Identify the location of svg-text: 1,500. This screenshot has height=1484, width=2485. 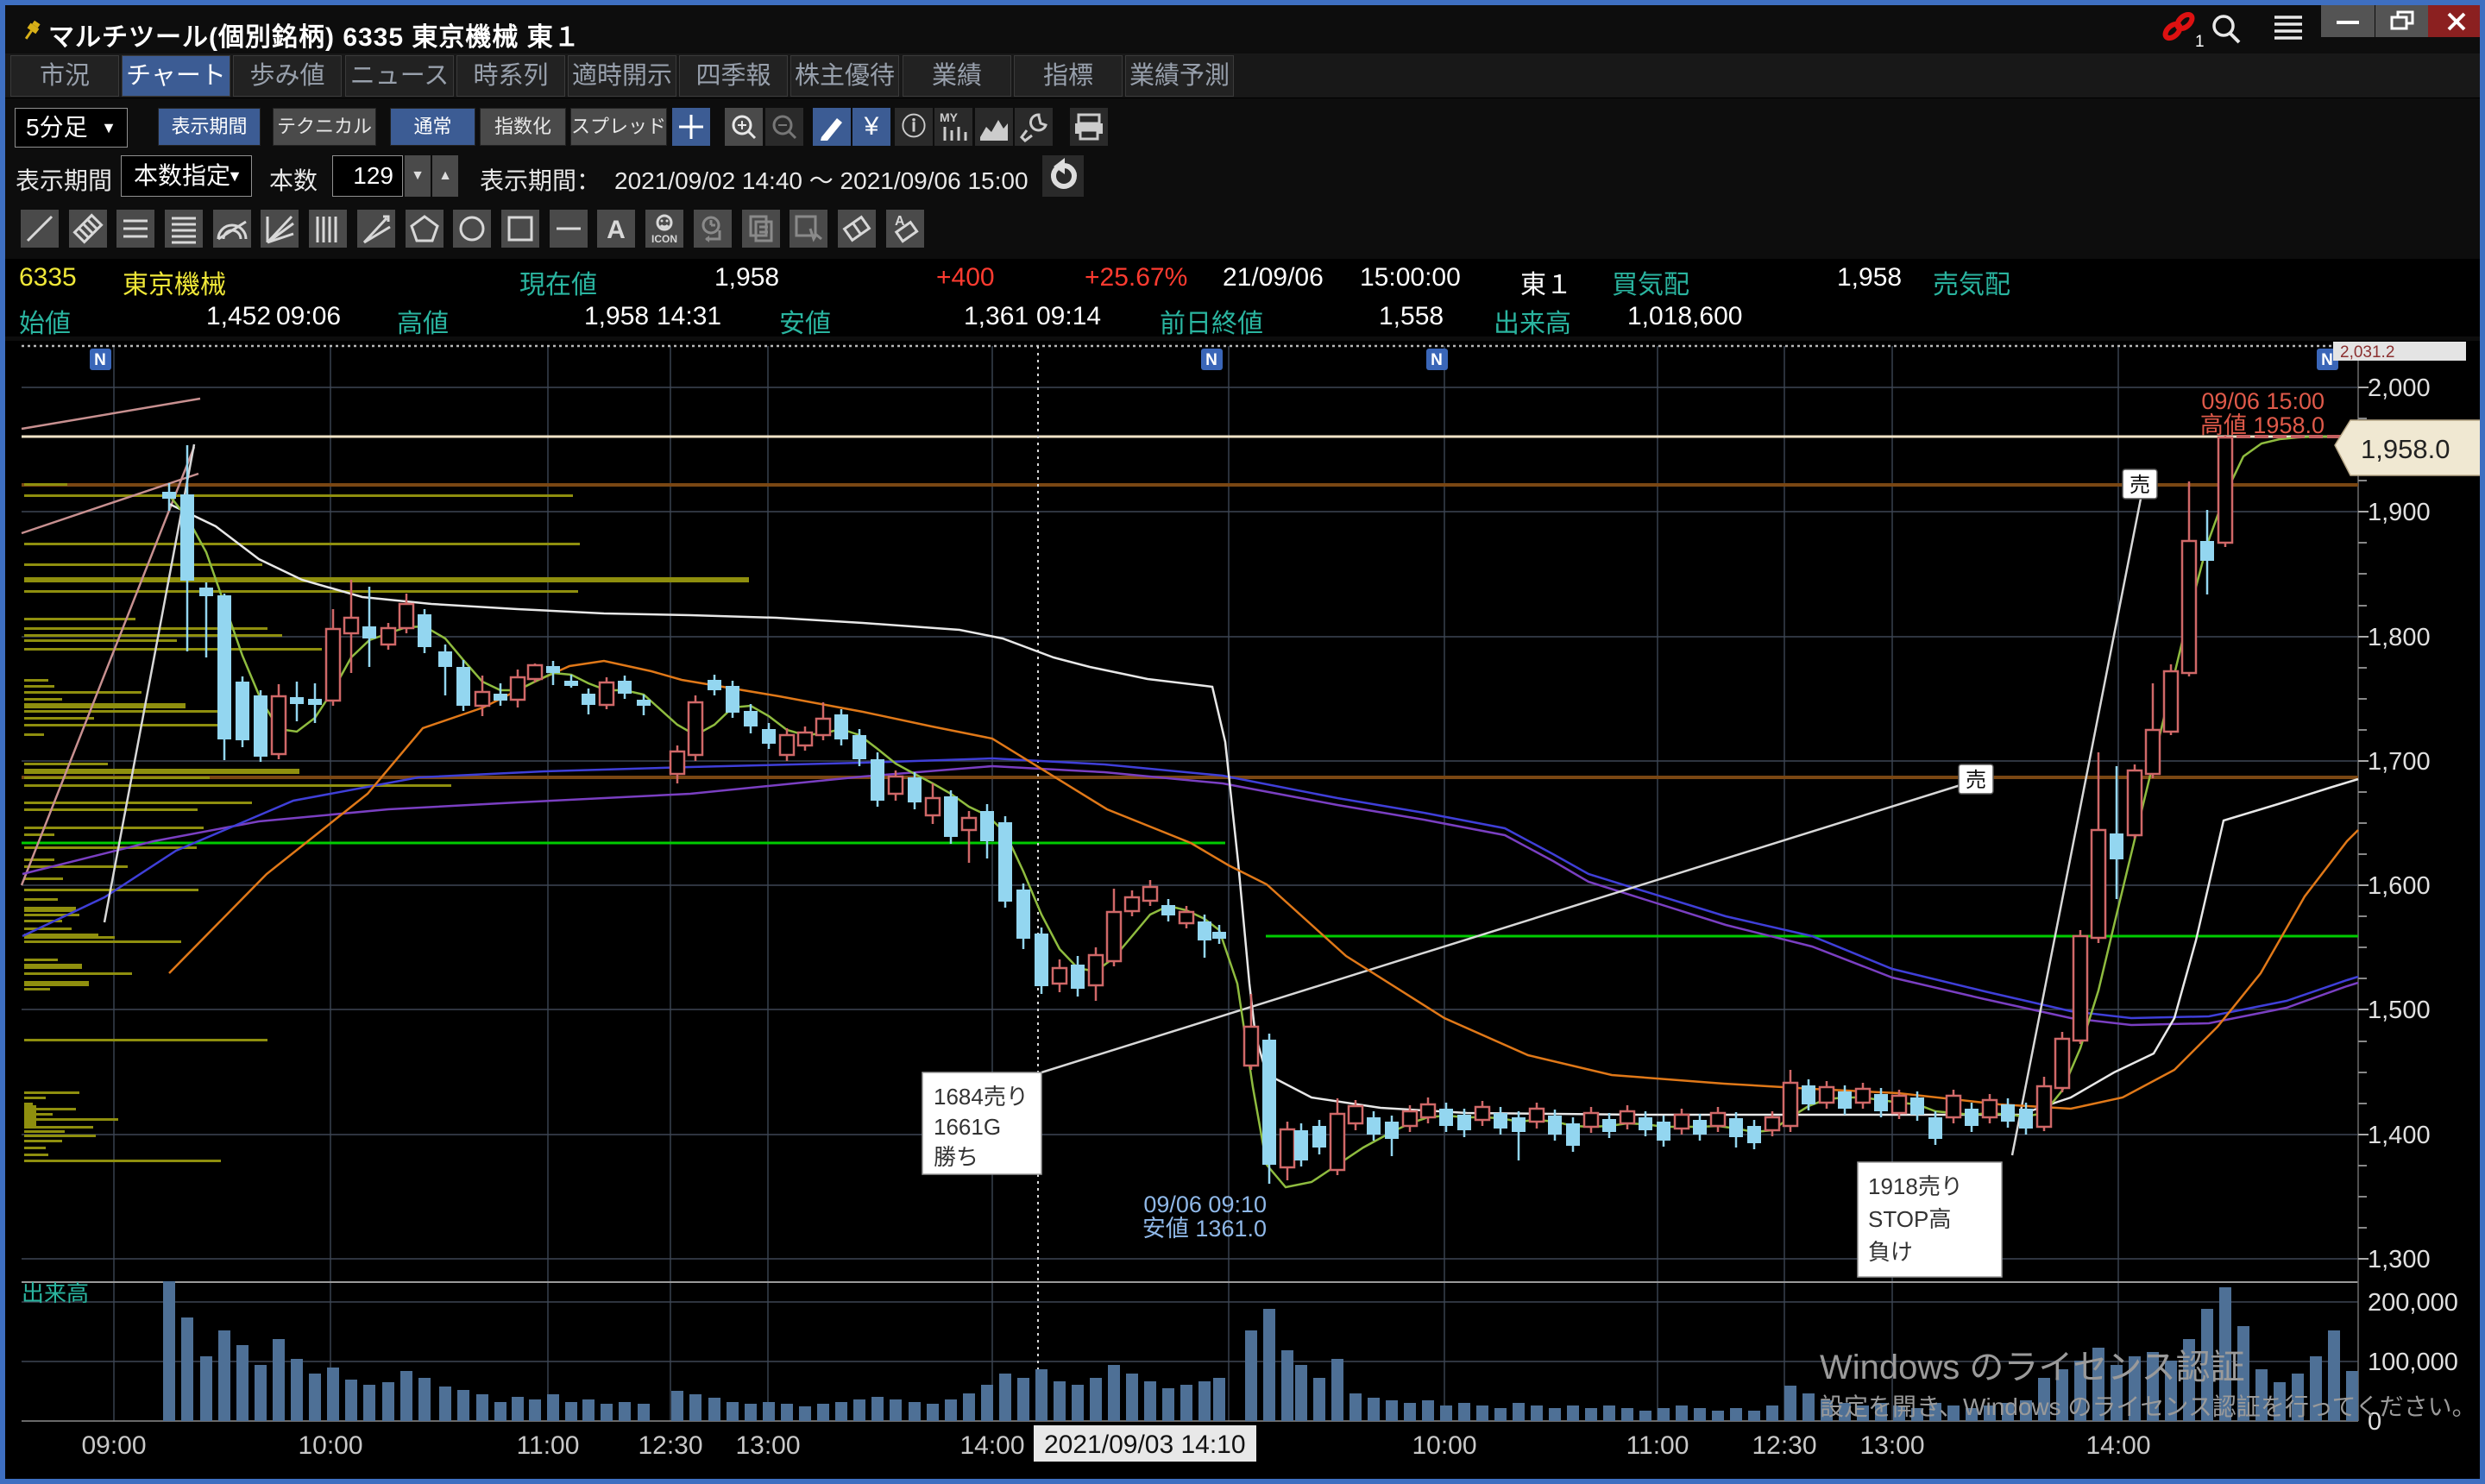
(2399, 1011).